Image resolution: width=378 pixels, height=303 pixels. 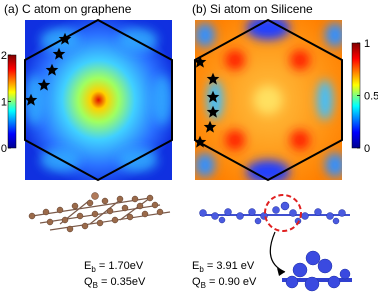 I want to click on energy-text-a: Eb = 1.70eV QB = 0.35eV, so click(x=115, y=275).